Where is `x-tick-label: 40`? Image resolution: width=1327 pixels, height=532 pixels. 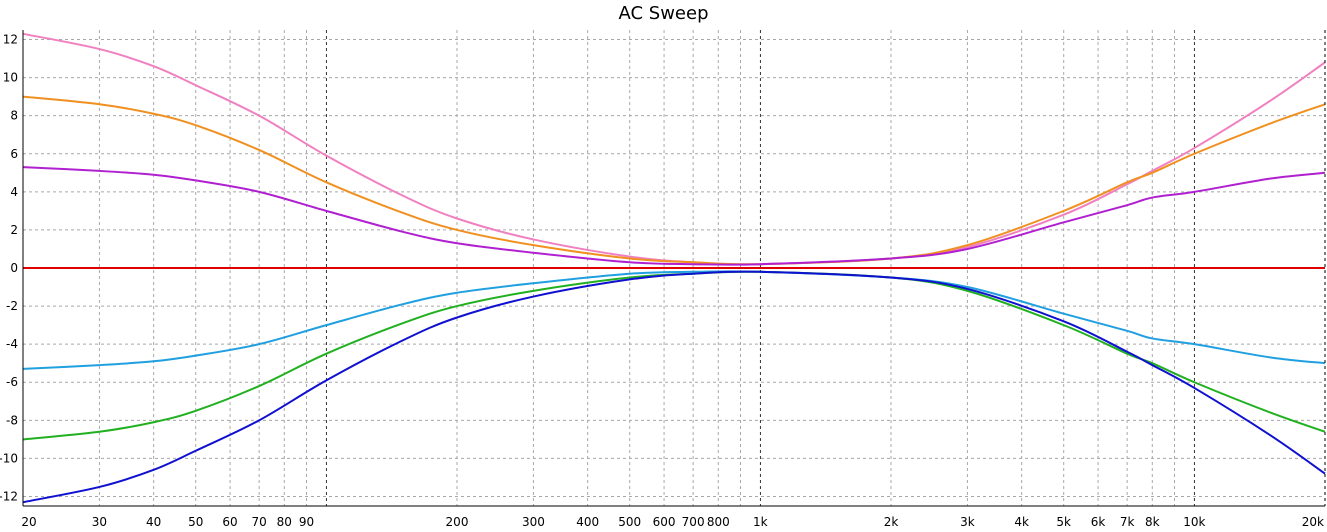 x-tick-label: 40 is located at coordinates (153, 522).